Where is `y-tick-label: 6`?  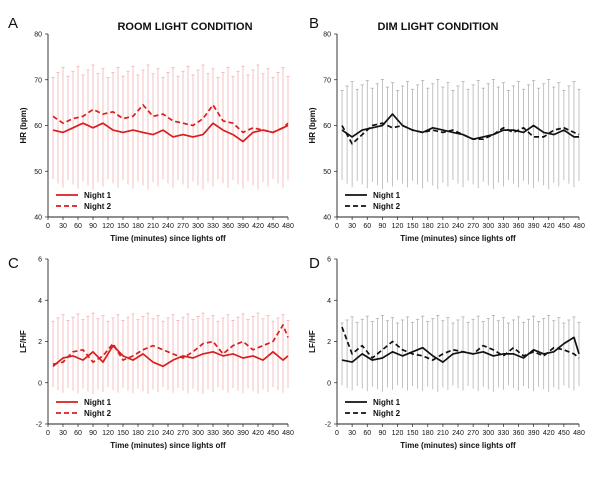
y-tick-label: 6 is located at coordinates (40, 260).